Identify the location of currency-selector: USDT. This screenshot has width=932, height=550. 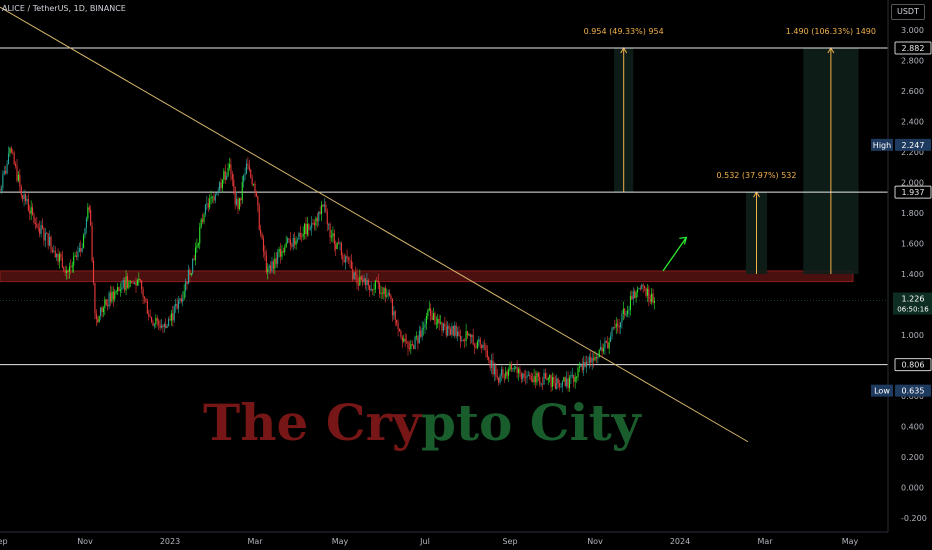
(908, 12).